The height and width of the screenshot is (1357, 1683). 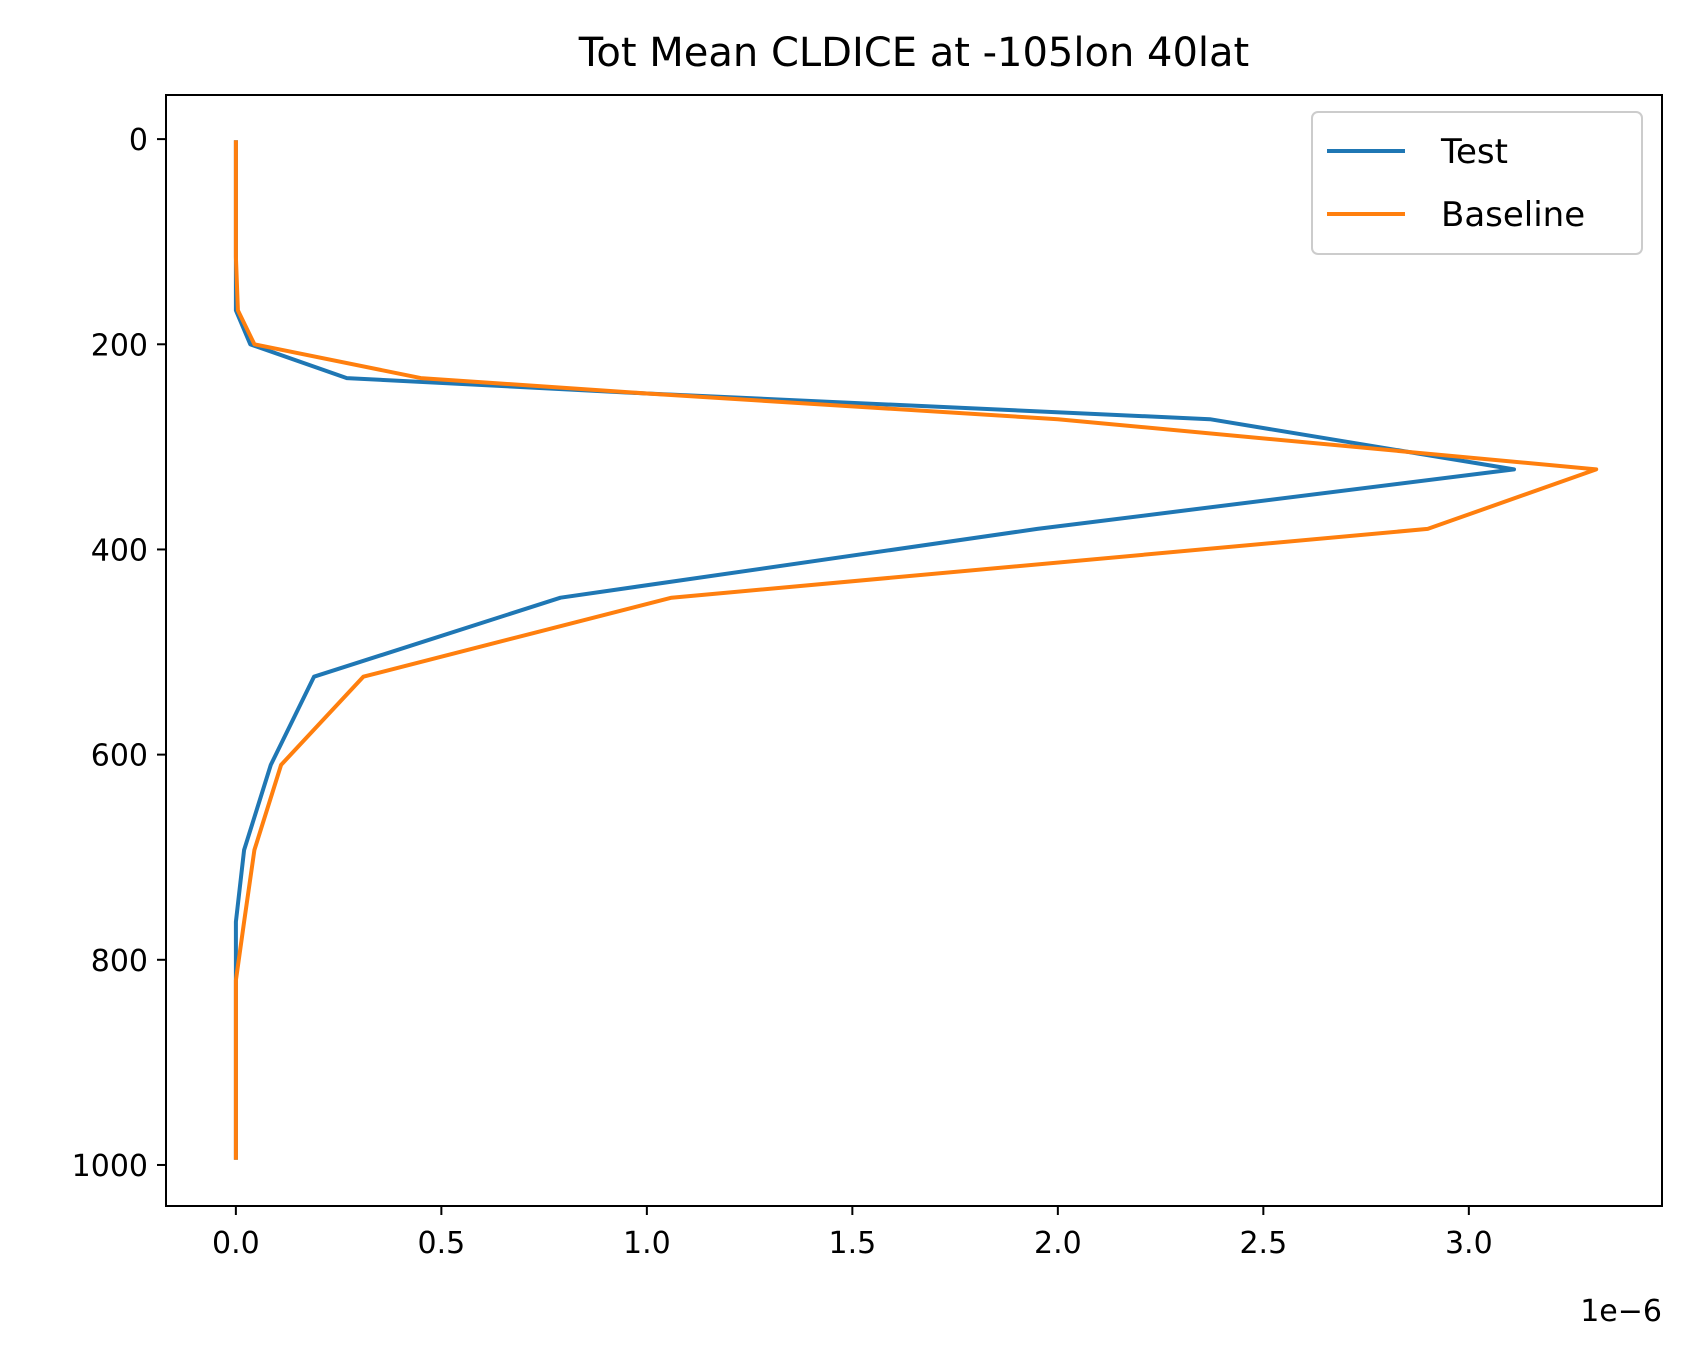 What do you see at coordinates (119, 653) in the screenshot?
I see `y-axis: 0 200 400 600 800 1000` at bounding box center [119, 653].